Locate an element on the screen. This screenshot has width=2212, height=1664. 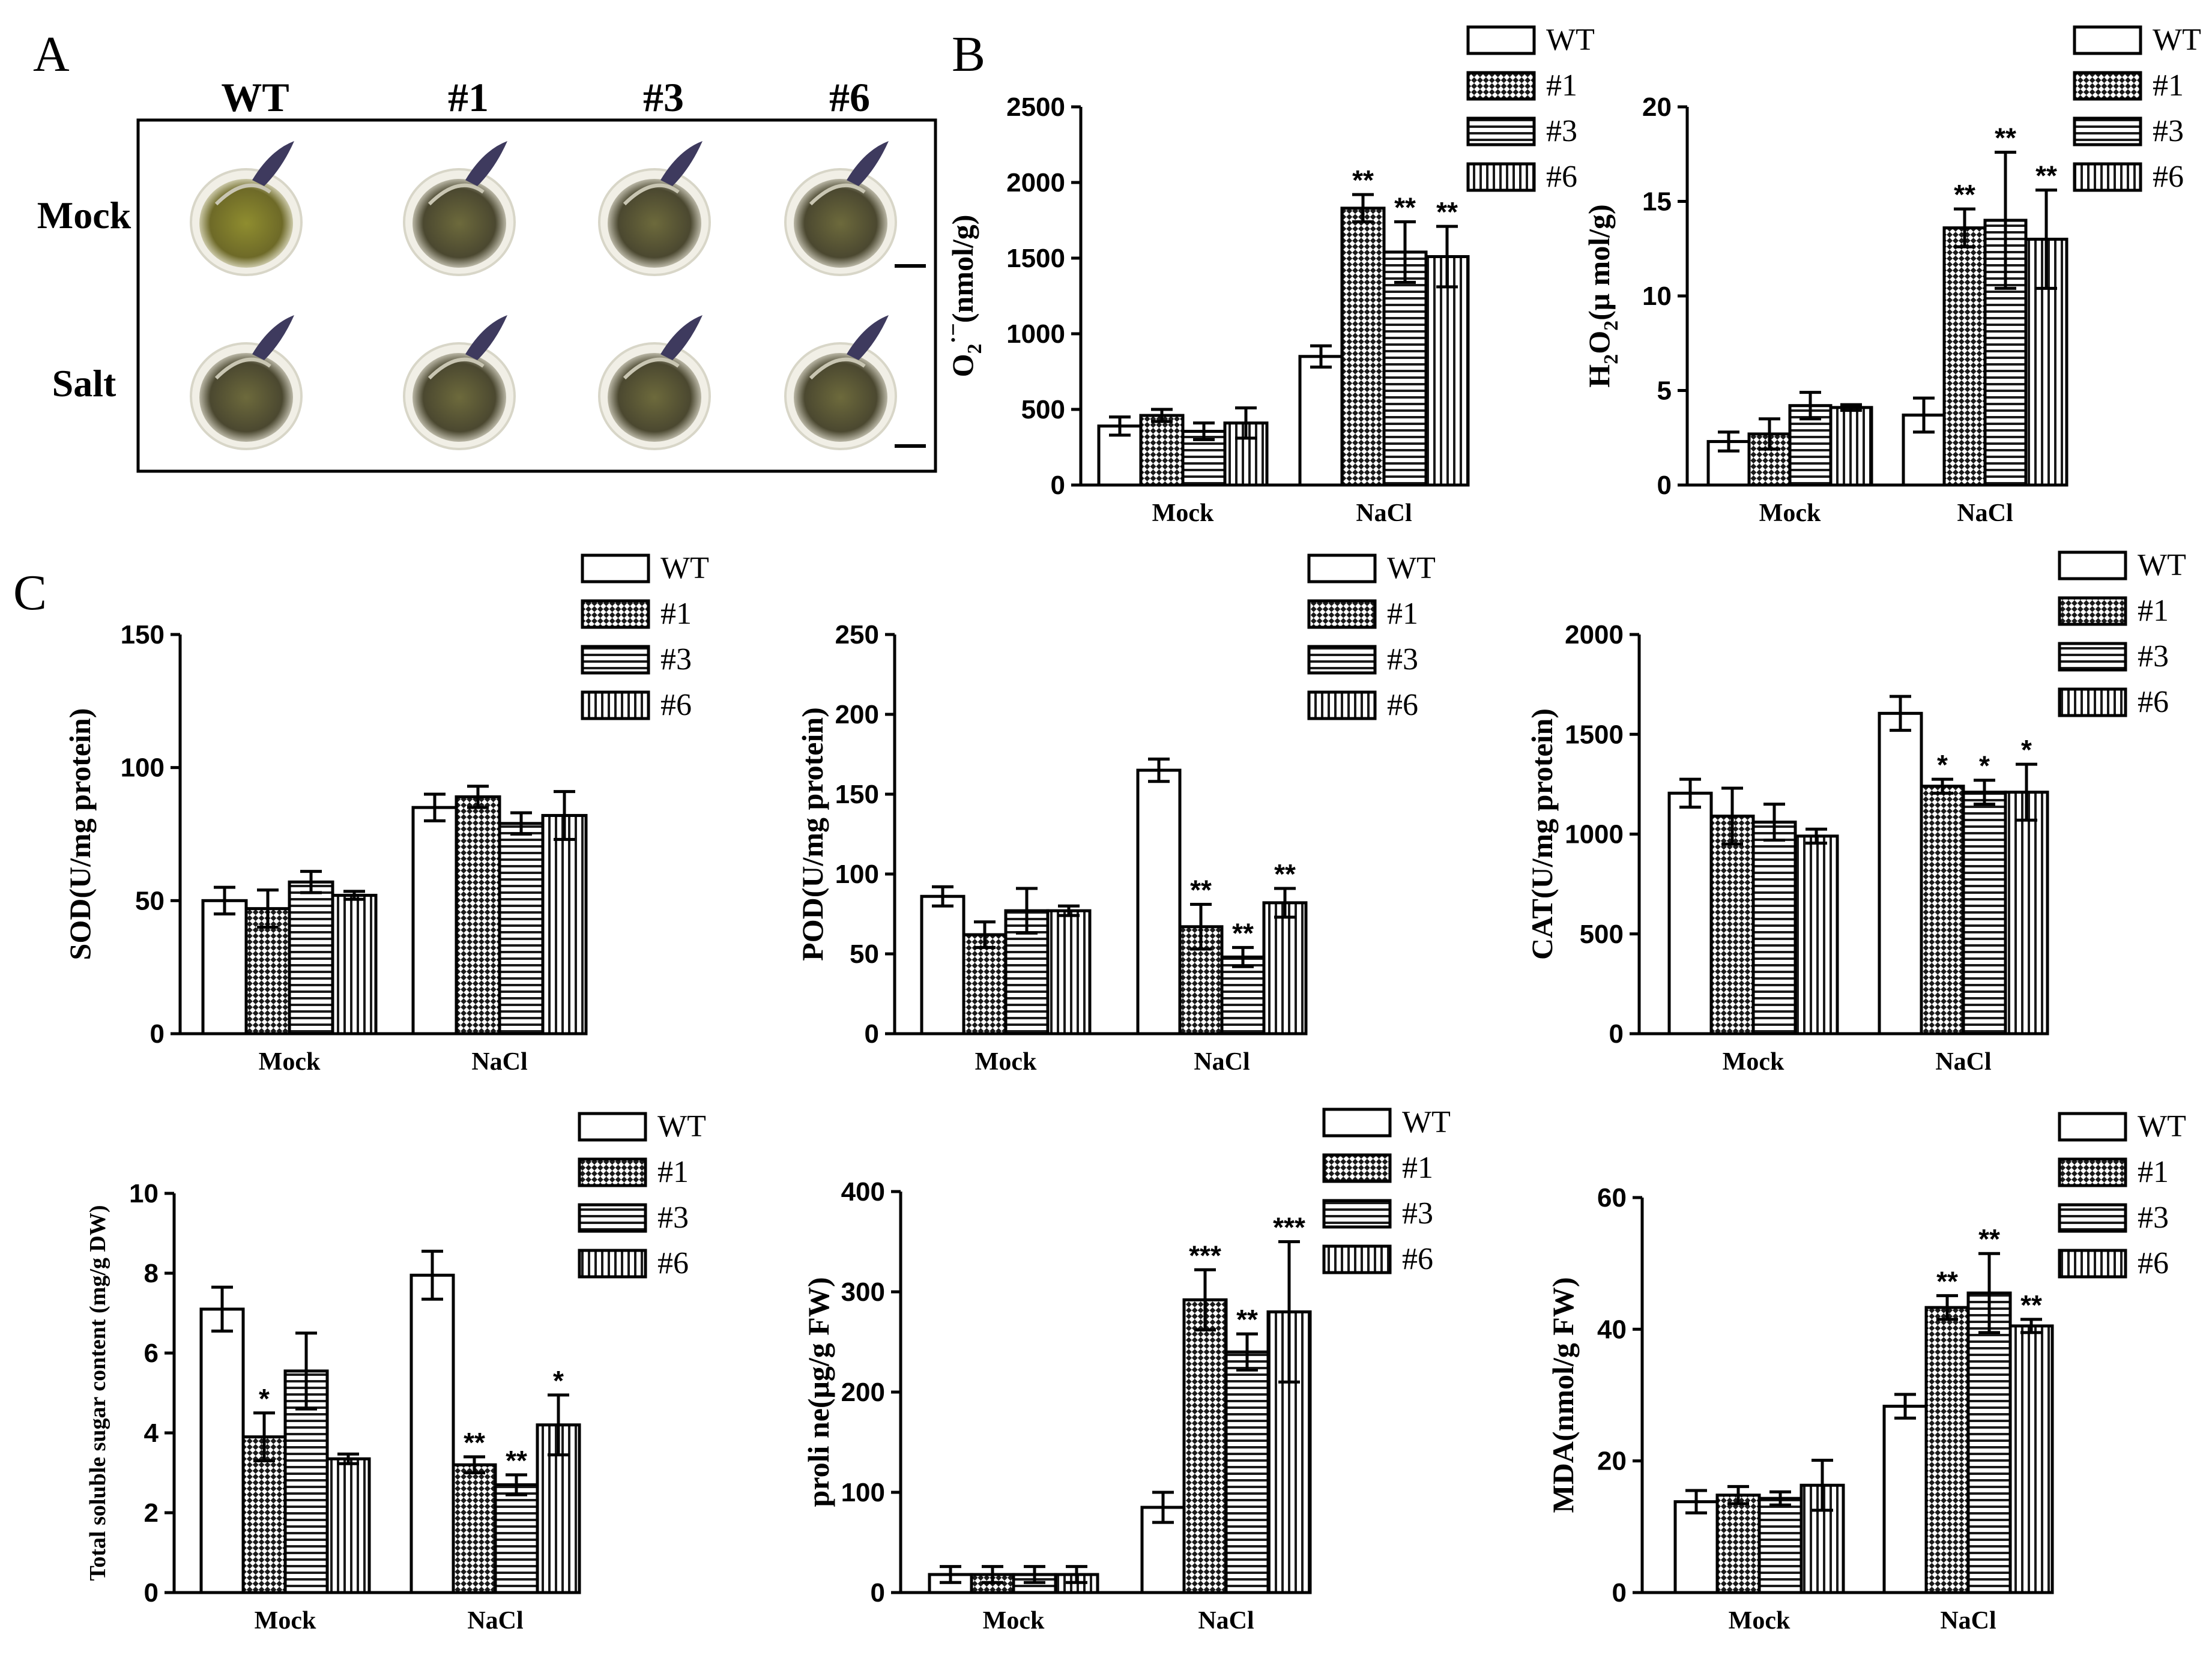
y-label-sub: 2 is located at coordinates (1611, 359).